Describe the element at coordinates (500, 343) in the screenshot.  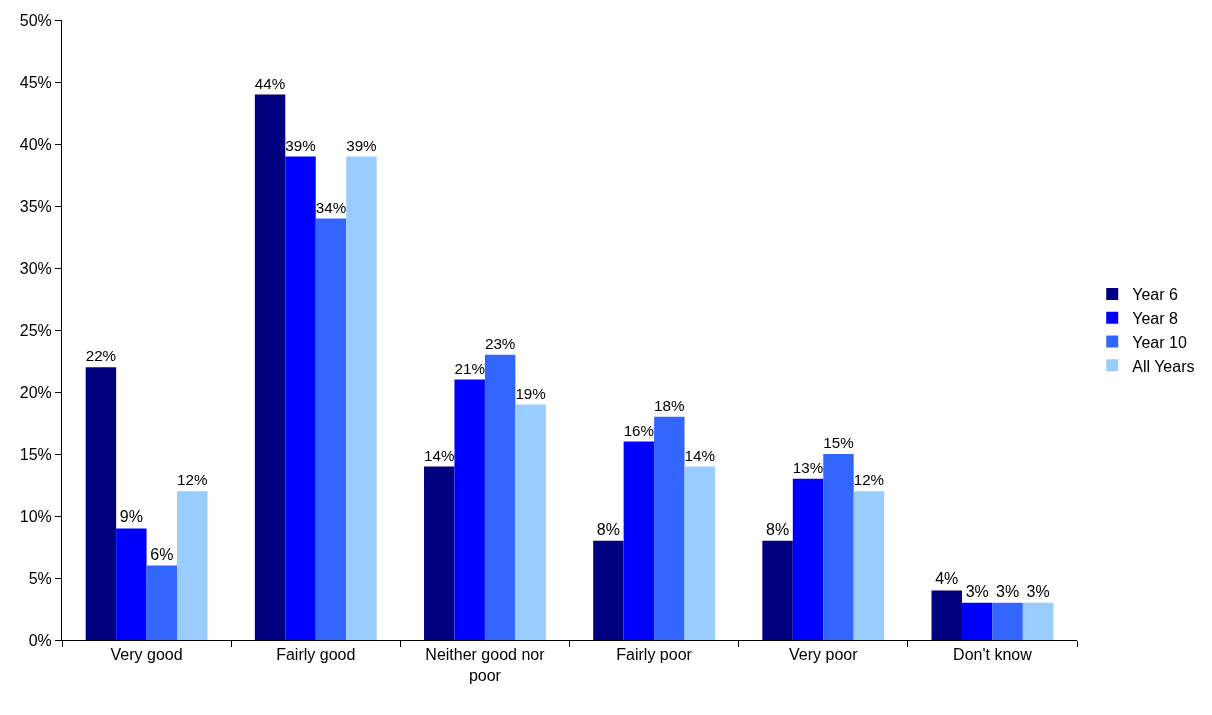
I see `data-label: 23%` at that location.